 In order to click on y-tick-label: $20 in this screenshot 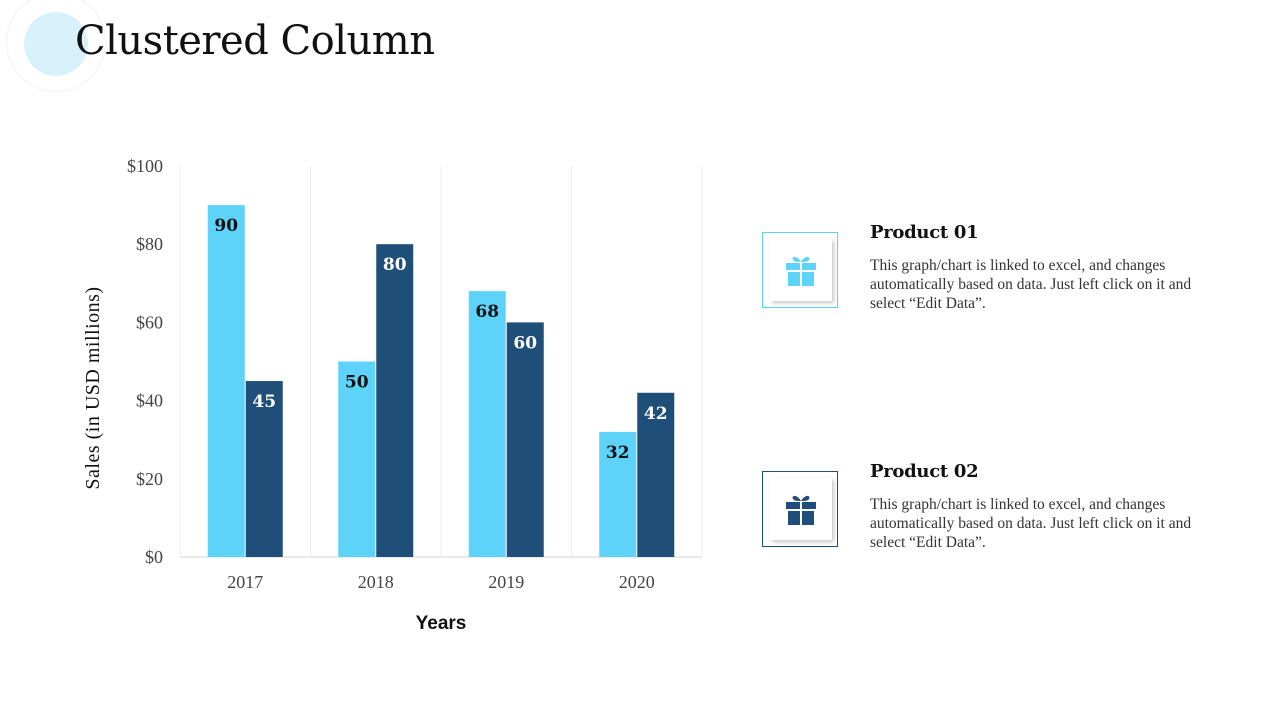, I will do `click(149, 479)`.